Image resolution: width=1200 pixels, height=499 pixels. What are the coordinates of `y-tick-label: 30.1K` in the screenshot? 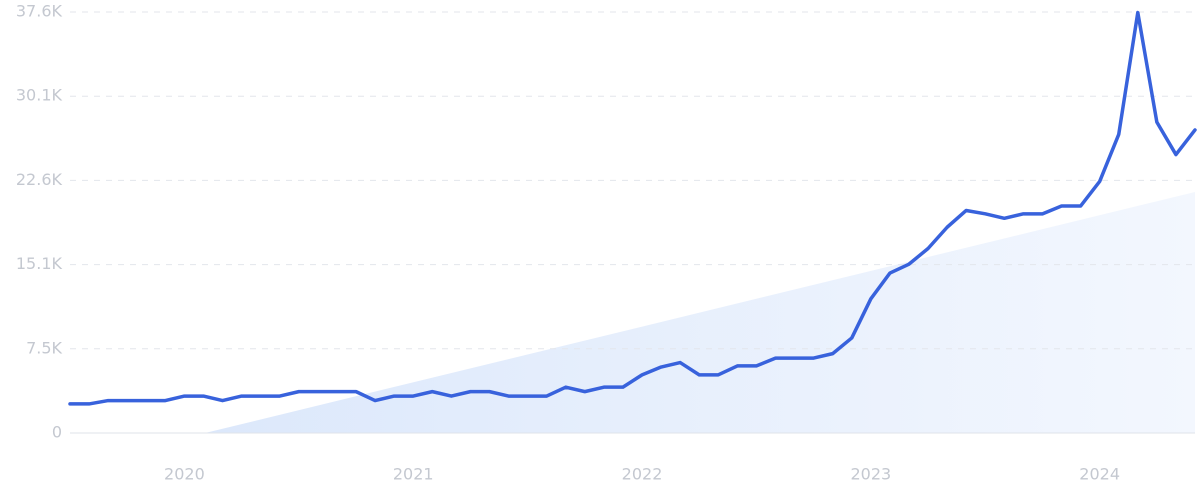 It's located at (39, 95).